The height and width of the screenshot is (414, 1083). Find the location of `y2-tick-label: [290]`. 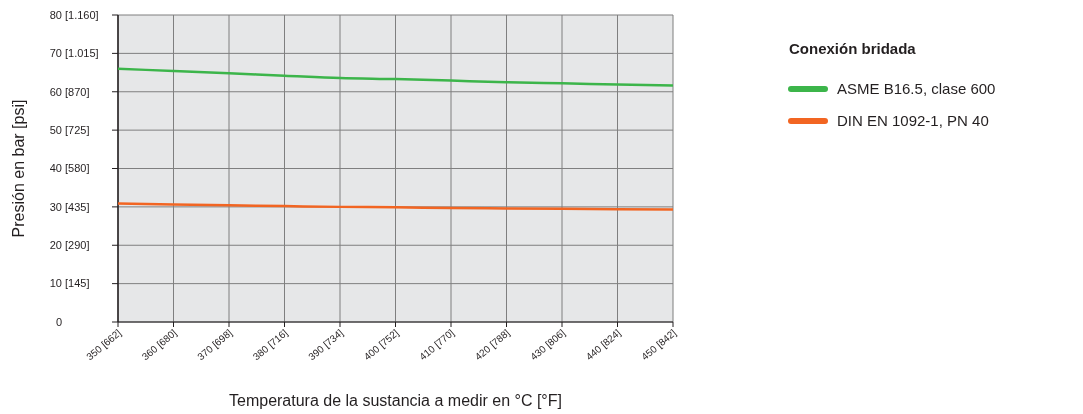

y2-tick-label: [290] is located at coordinates (77, 245).